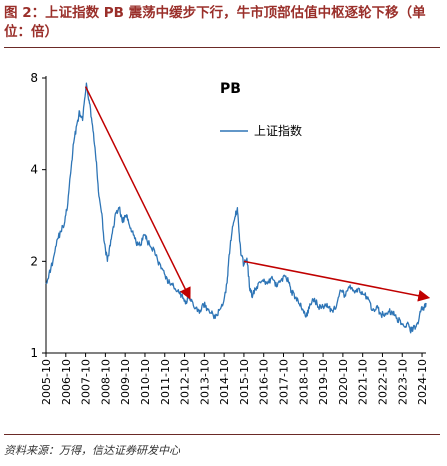 The width and height of the screenshot is (447, 466). What do you see at coordinates (363, 382) in the screenshot?
I see `x-tick-label: 2021-10` at bounding box center [363, 382].